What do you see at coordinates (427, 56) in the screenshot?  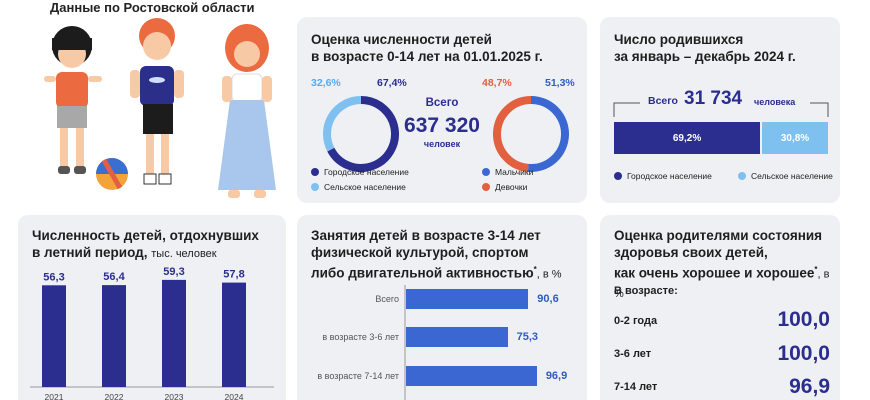 I see `population-title-line2: в возрасте 0-14 лет на 01.01.2025 г.` at bounding box center [427, 56].